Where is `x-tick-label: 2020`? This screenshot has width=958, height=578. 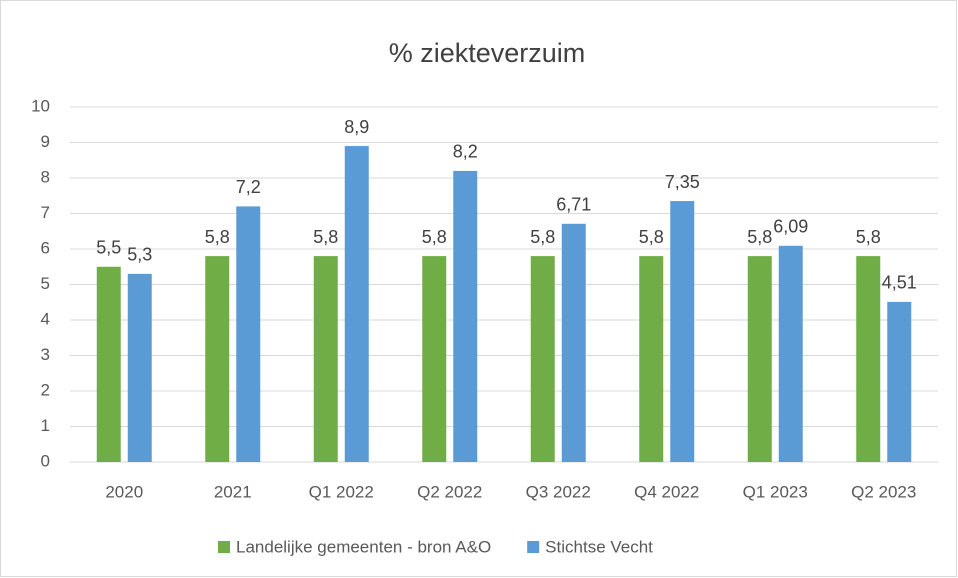 x-tick-label: 2020 is located at coordinates (124, 491).